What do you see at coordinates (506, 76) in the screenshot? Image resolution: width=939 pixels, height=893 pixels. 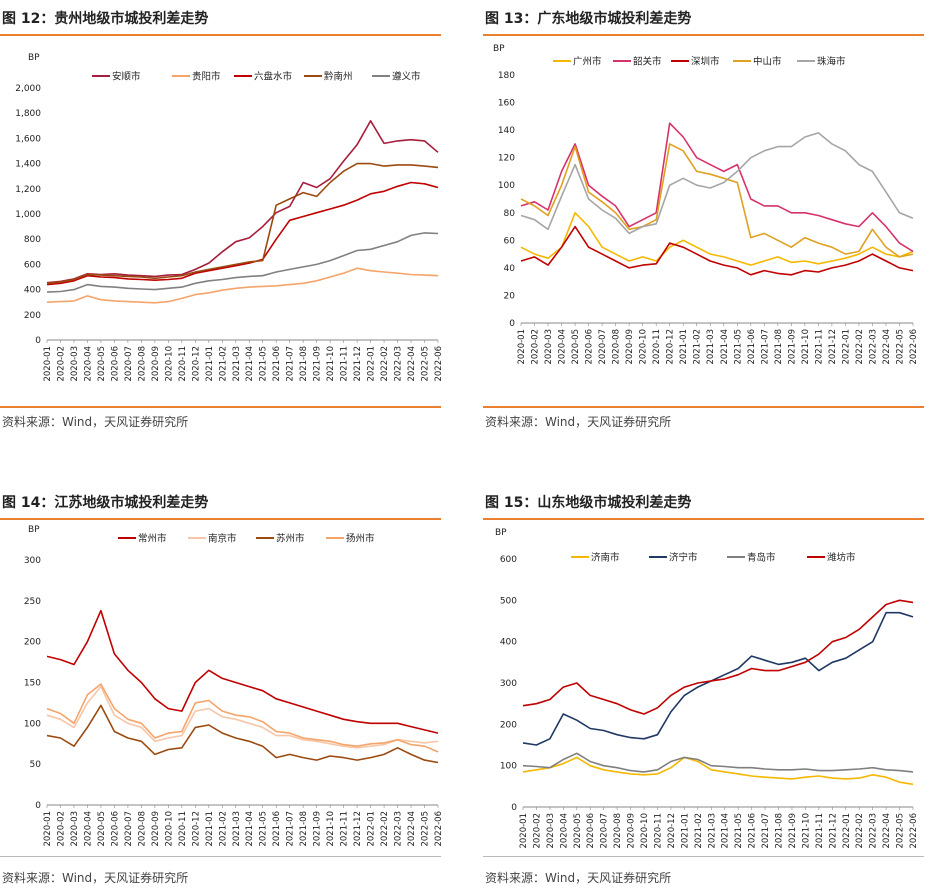 I see `y-tick-label: 180` at bounding box center [506, 76].